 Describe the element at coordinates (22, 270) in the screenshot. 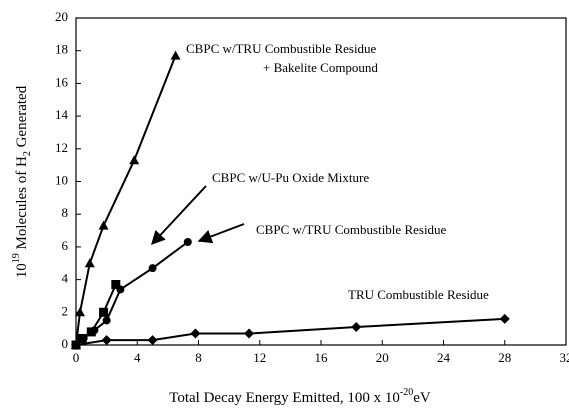

I see `y-label-pre: 10` at that location.